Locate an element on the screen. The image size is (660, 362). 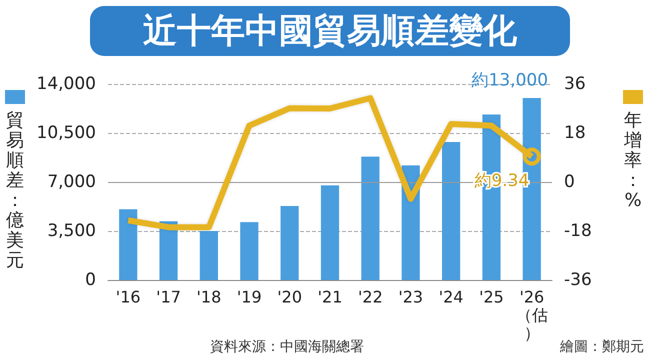
y2-tick-label: -36 is located at coordinates (578, 280).